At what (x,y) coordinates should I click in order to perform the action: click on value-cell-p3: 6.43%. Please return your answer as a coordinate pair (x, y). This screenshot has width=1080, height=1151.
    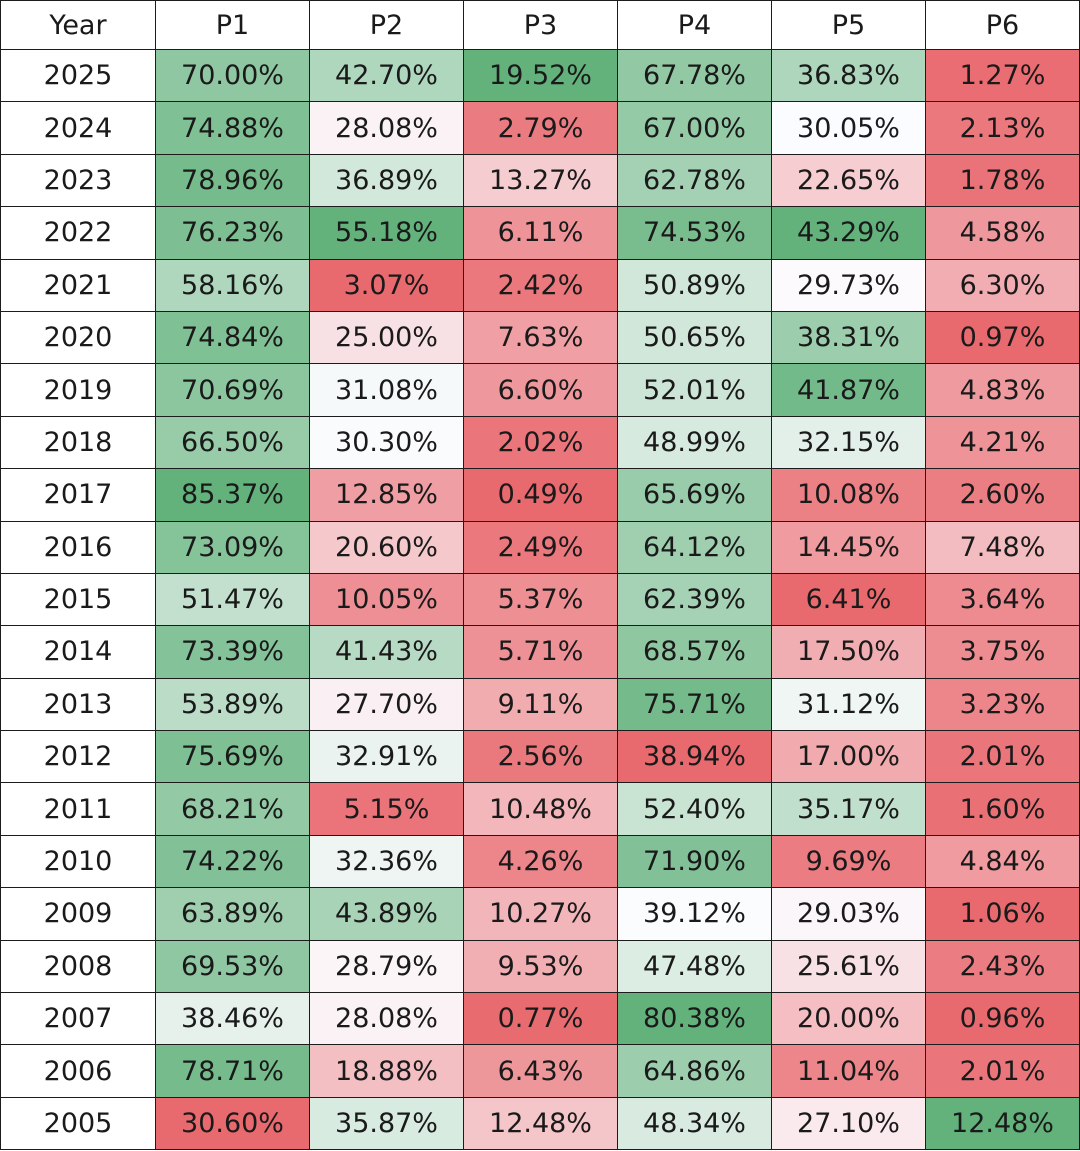
    Looking at the image, I should click on (540, 1071).